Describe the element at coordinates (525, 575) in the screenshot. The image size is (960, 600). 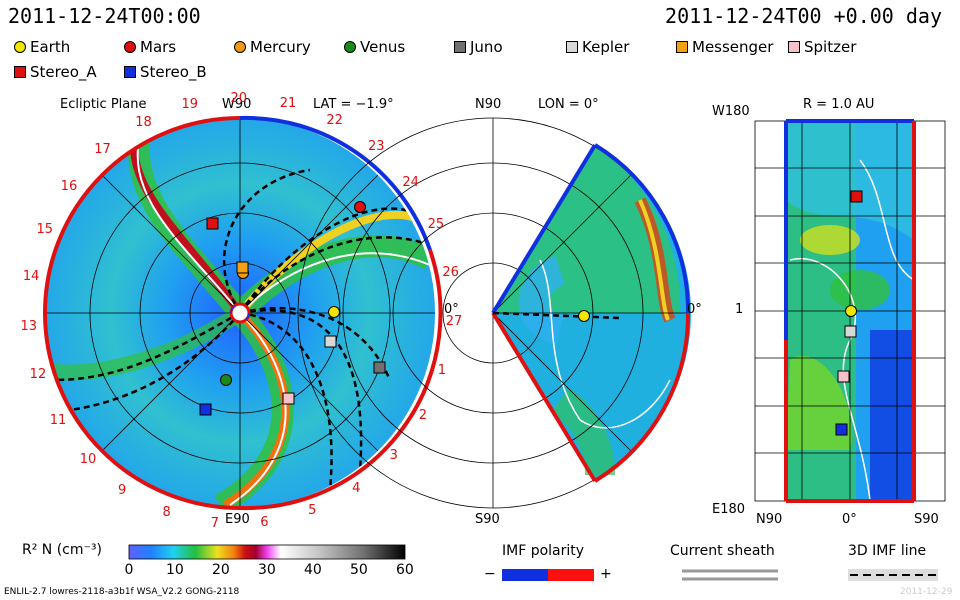
I see `imf-negative-swatch` at that location.